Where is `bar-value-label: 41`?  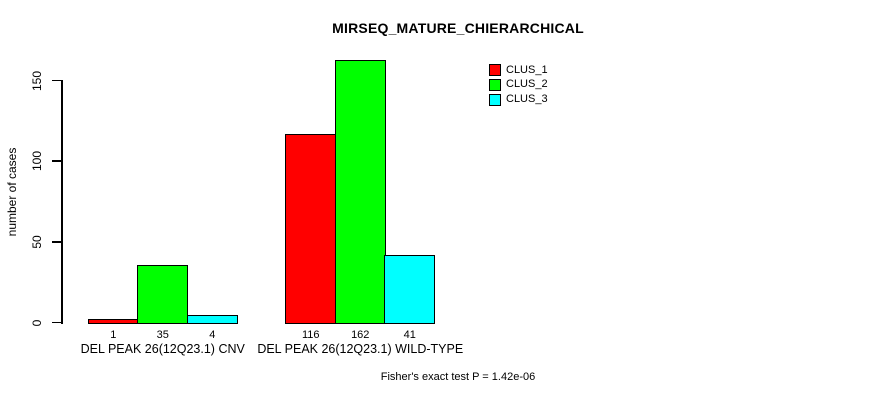
bar-value-label: 41 is located at coordinates (409, 334).